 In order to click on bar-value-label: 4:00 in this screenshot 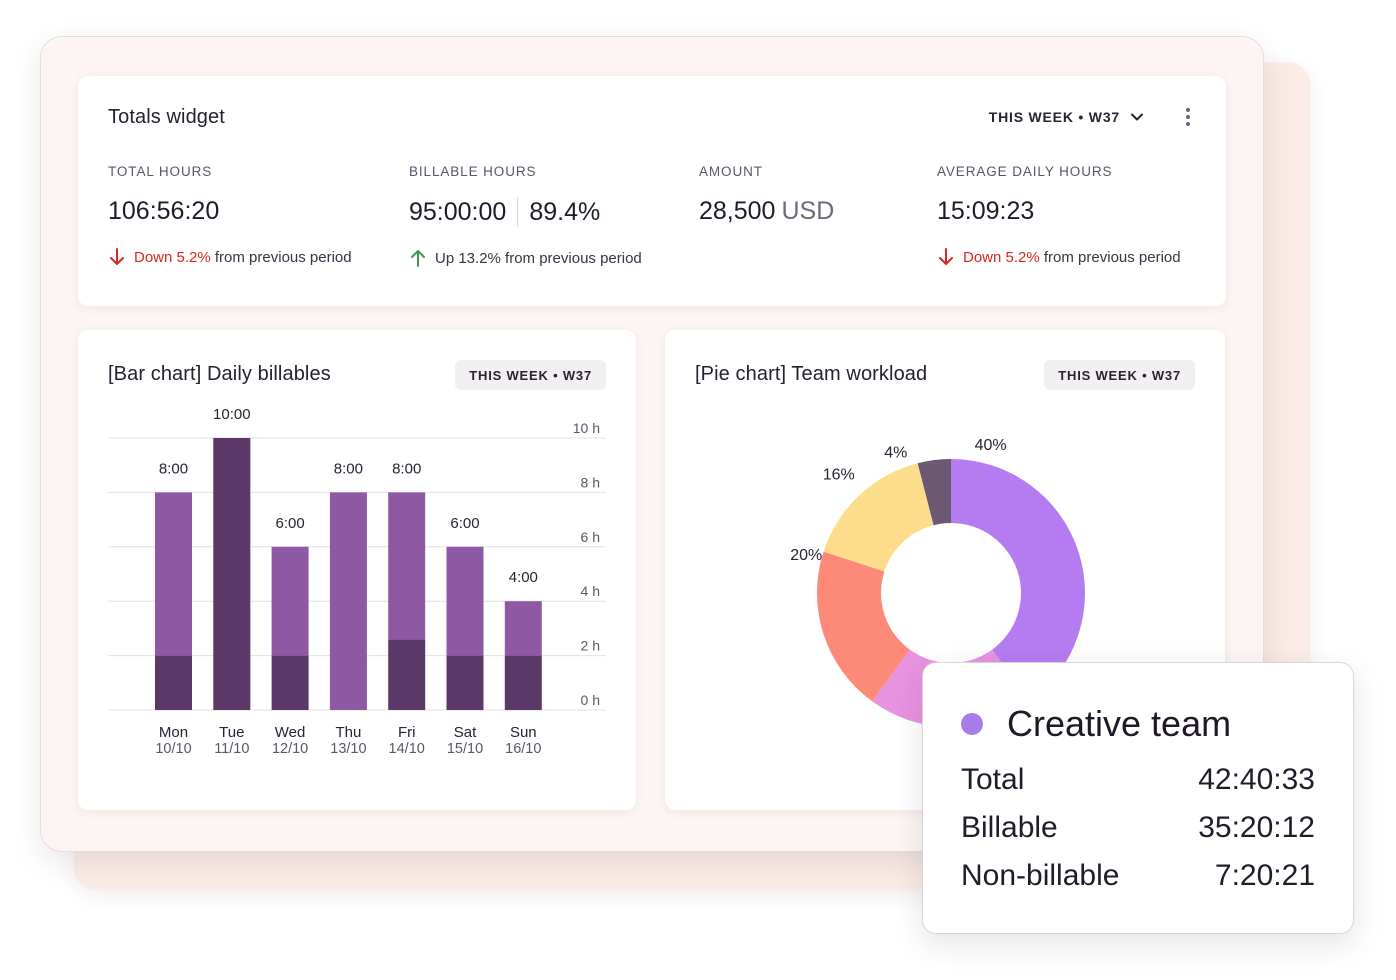, I will do `click(523, 577)`.